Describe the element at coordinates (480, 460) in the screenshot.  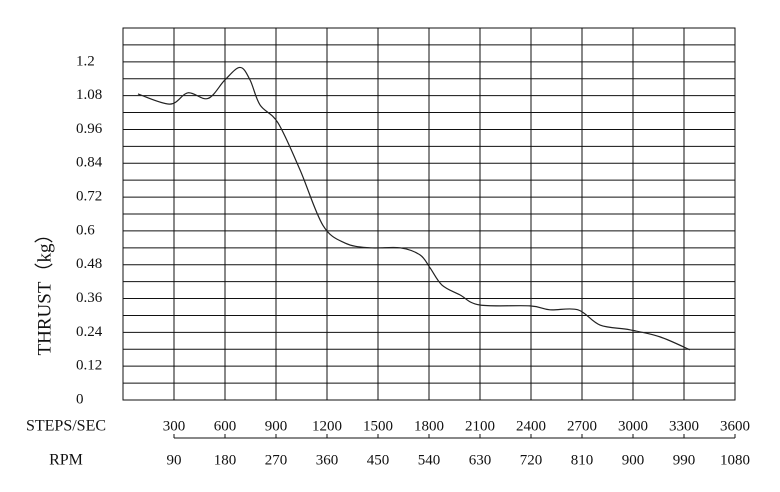
I see `x2-tick-label: 630` at that location.